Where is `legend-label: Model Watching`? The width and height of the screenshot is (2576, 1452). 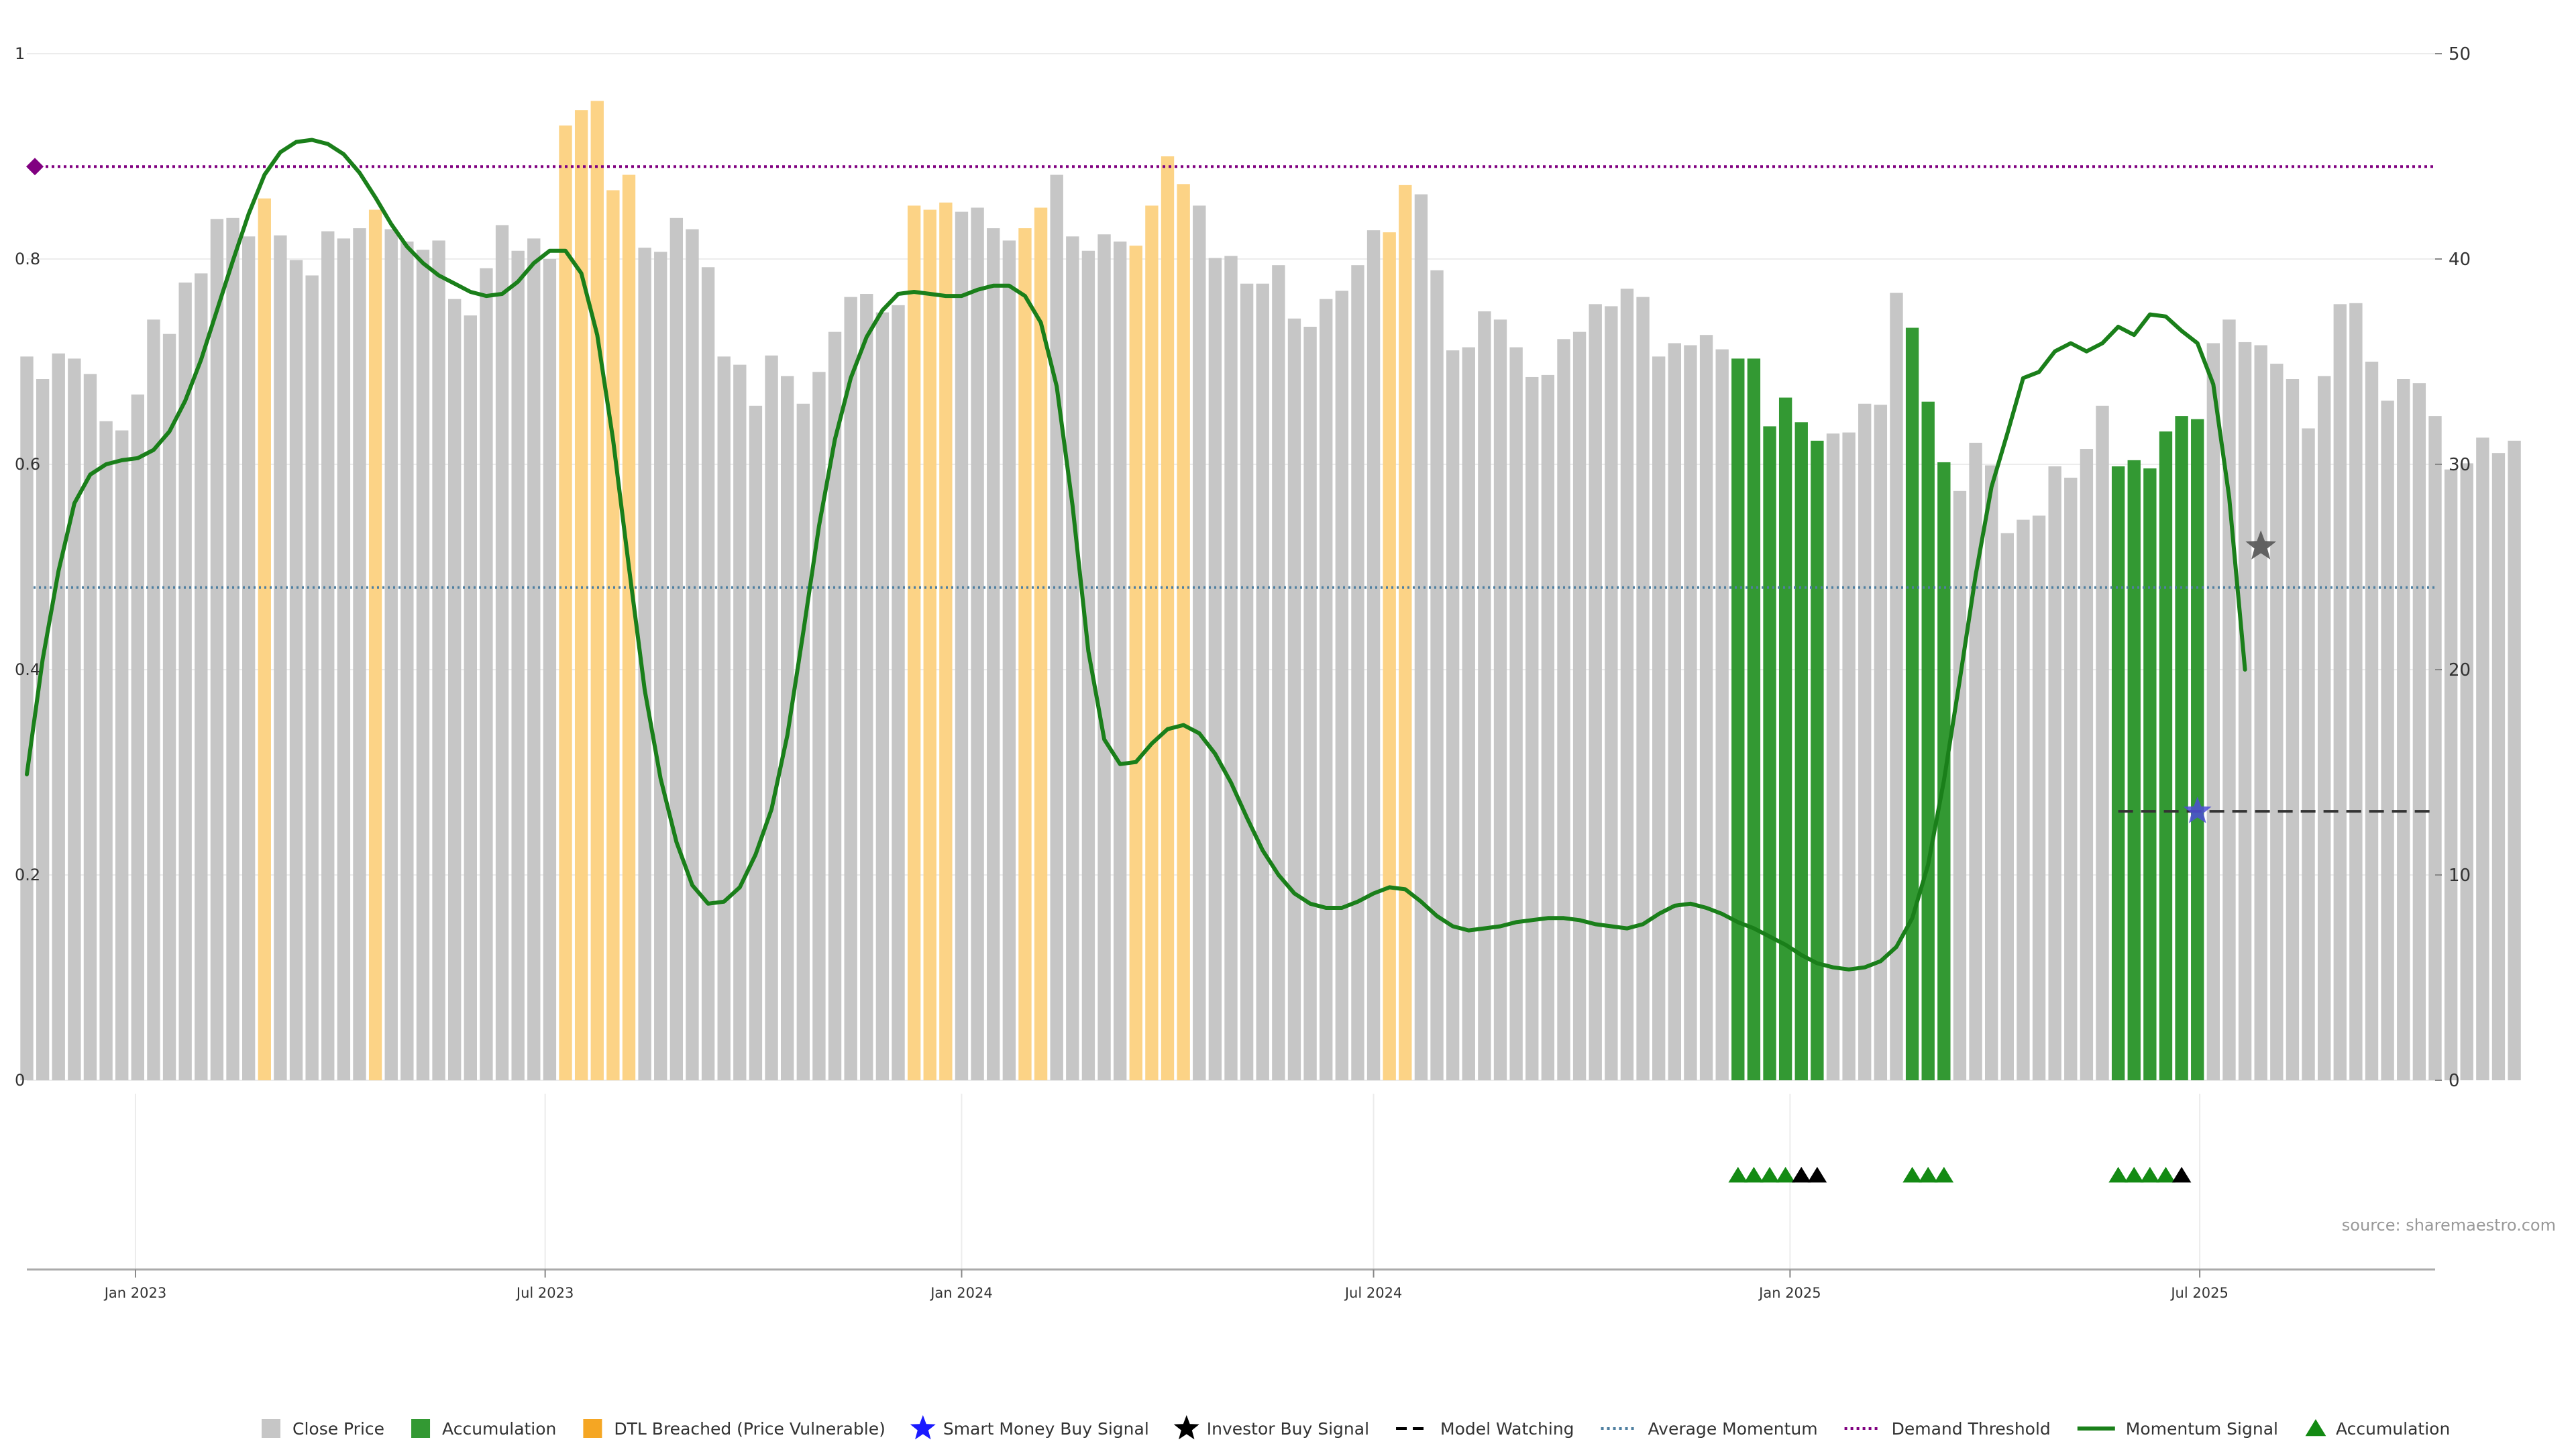
legend-label: Model Watching is located at coordinates (1507, 1429).